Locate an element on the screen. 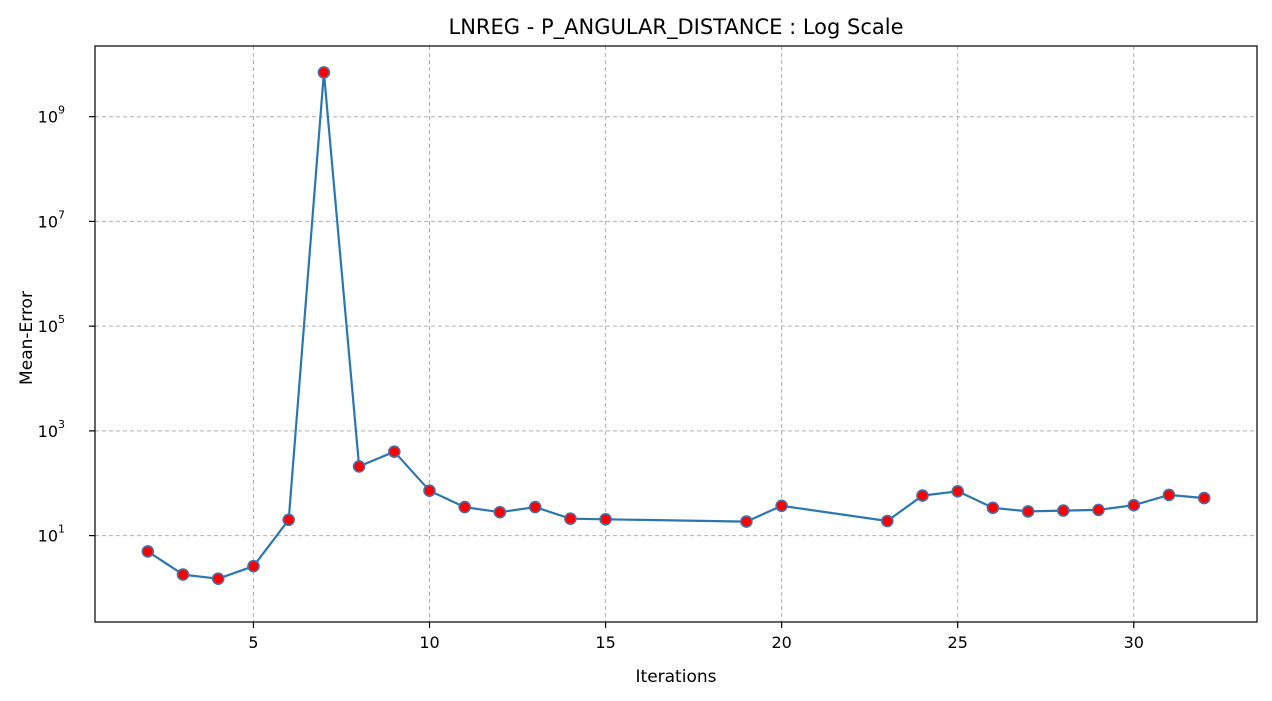 This screenshot has height=701, width=1272. y-tick-label: 10¹ is located at coordinates (51, 534).